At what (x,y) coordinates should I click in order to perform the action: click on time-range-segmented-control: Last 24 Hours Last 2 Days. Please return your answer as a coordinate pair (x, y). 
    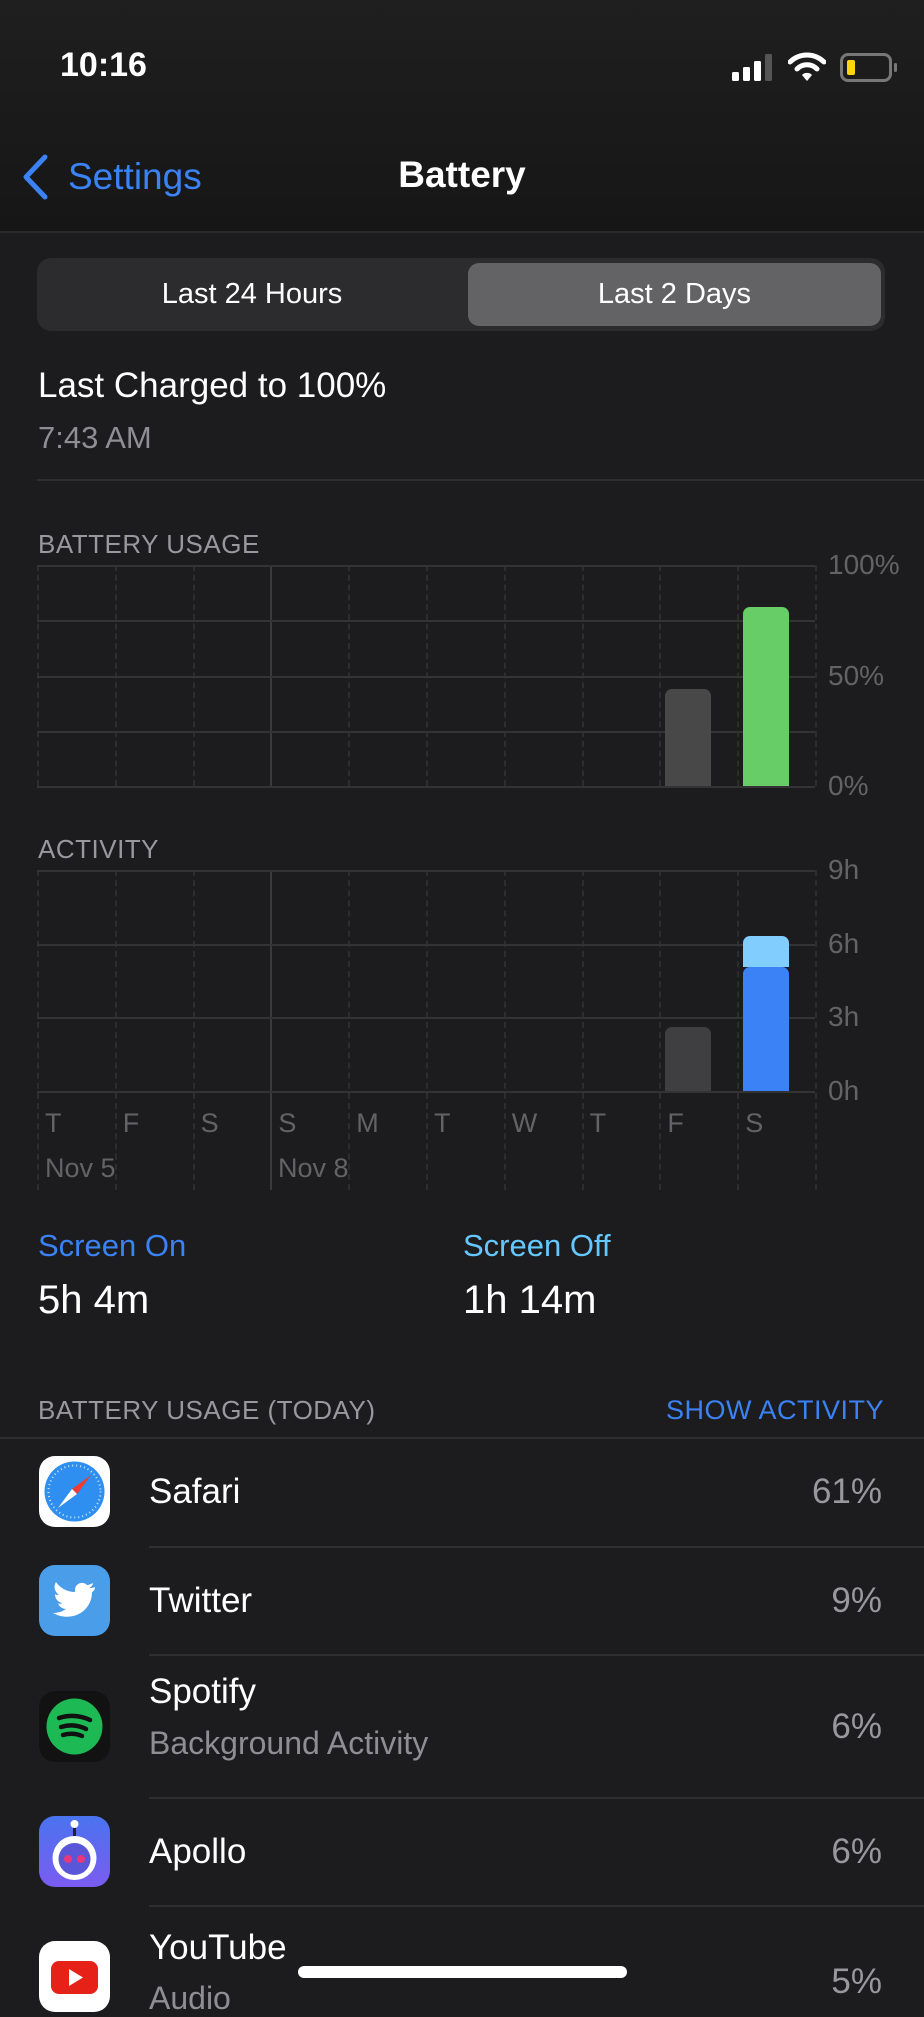
    Looking at the image, I should click on (461, 294).